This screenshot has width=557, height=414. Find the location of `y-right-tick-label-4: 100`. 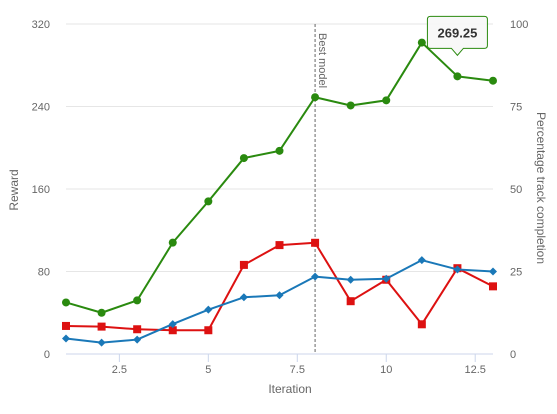

y-right-tick-label-4: 100 is located at coordinates (519, 25).